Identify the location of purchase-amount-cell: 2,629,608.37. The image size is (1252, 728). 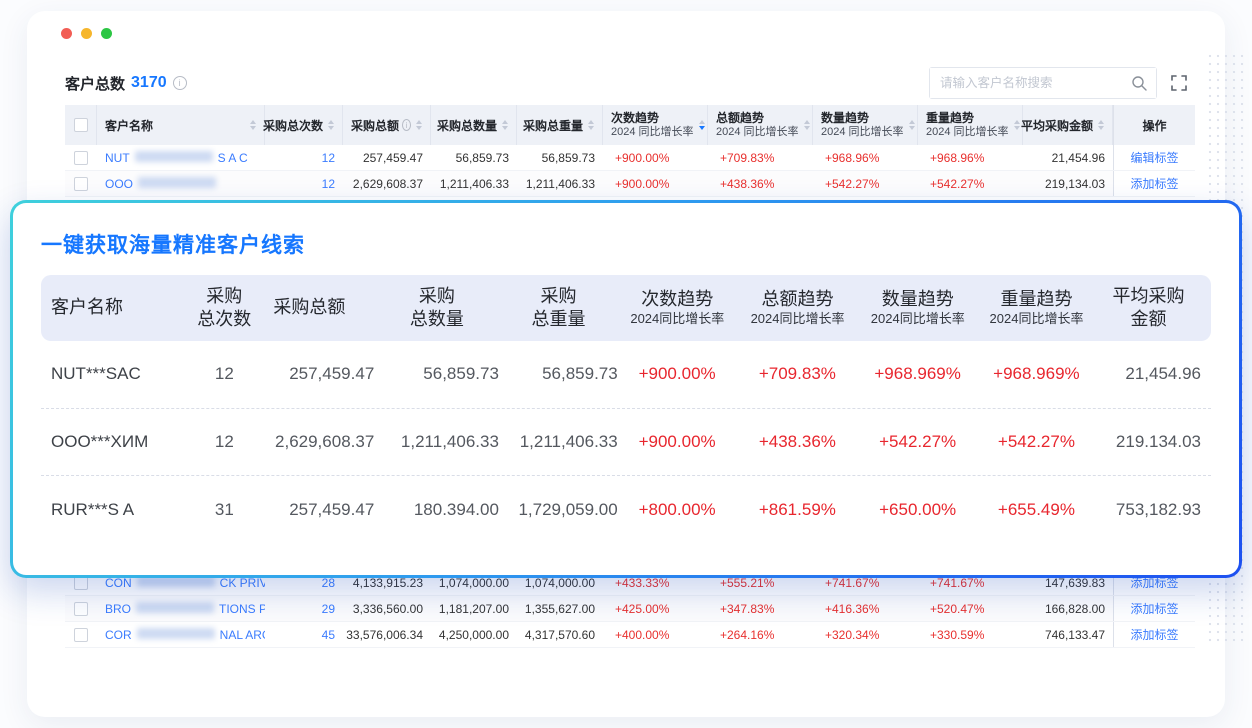
(387, 183).